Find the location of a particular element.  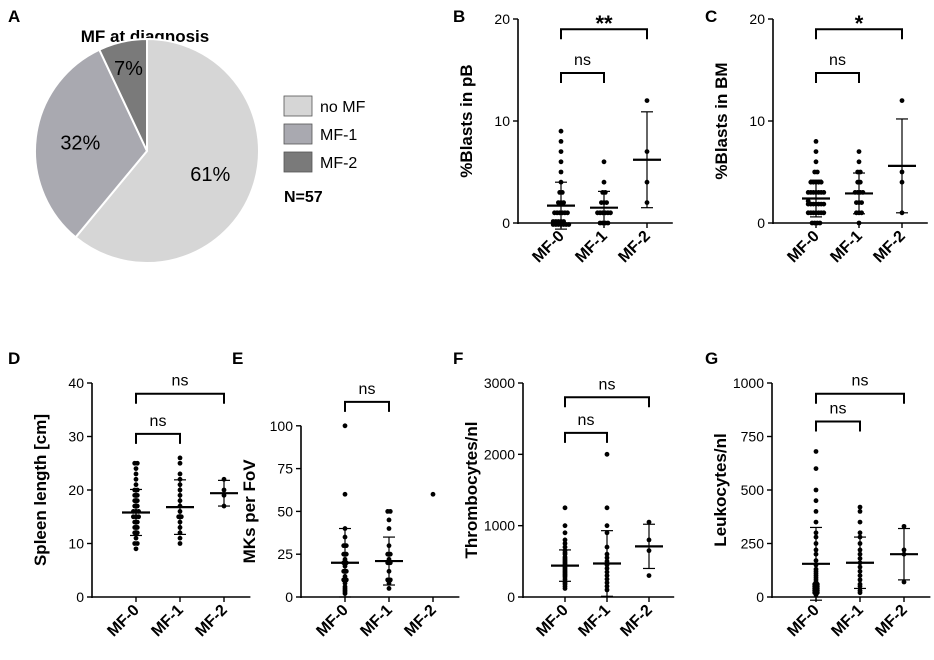

panel-letter-a: A is located at coordinates (14, 16).